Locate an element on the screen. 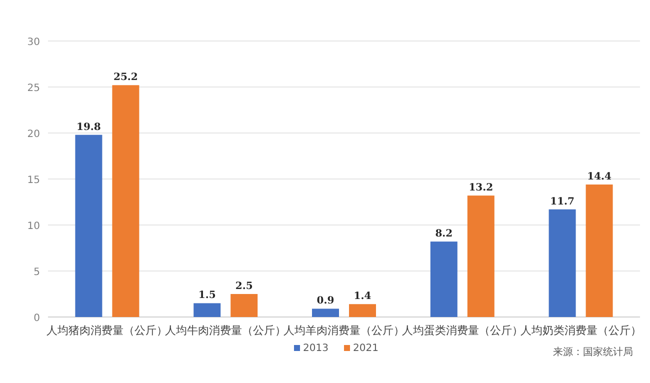  y-tick-label: 15 is located at coordinates (33, 180).